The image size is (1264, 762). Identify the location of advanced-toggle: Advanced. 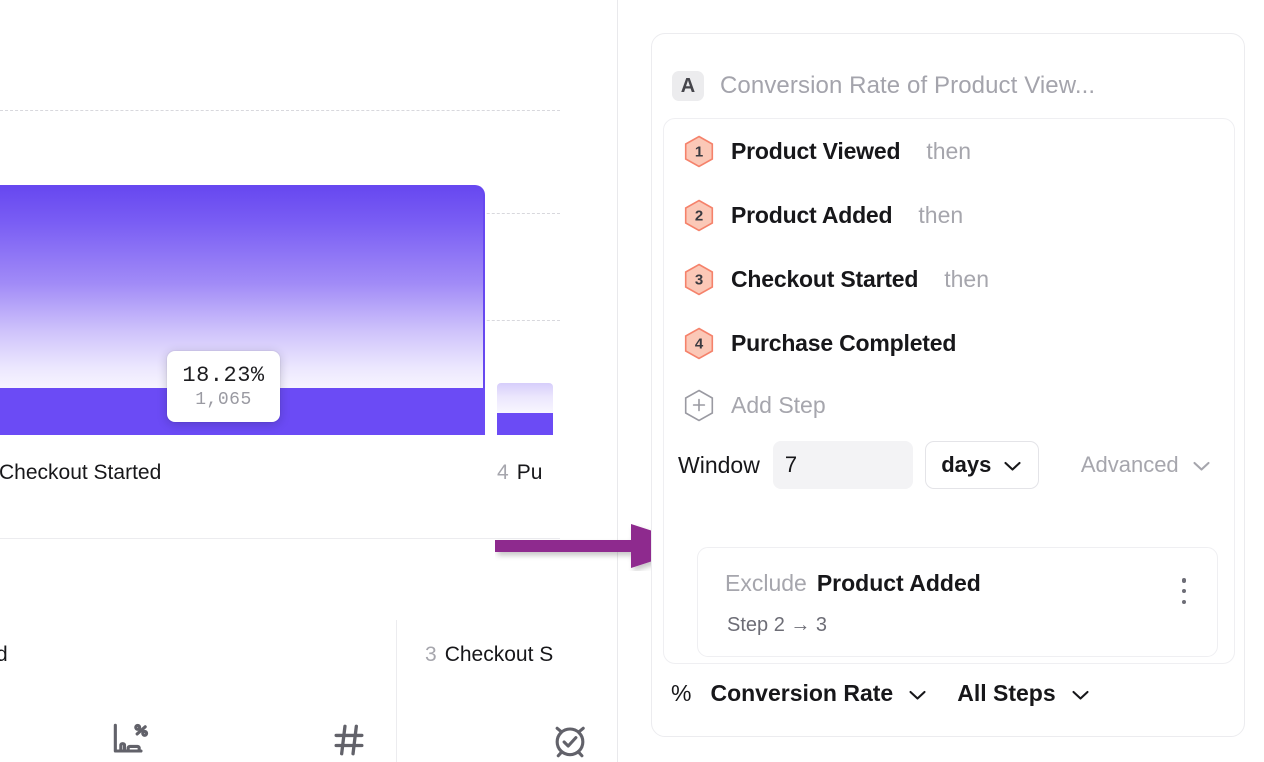
(1146, 465).